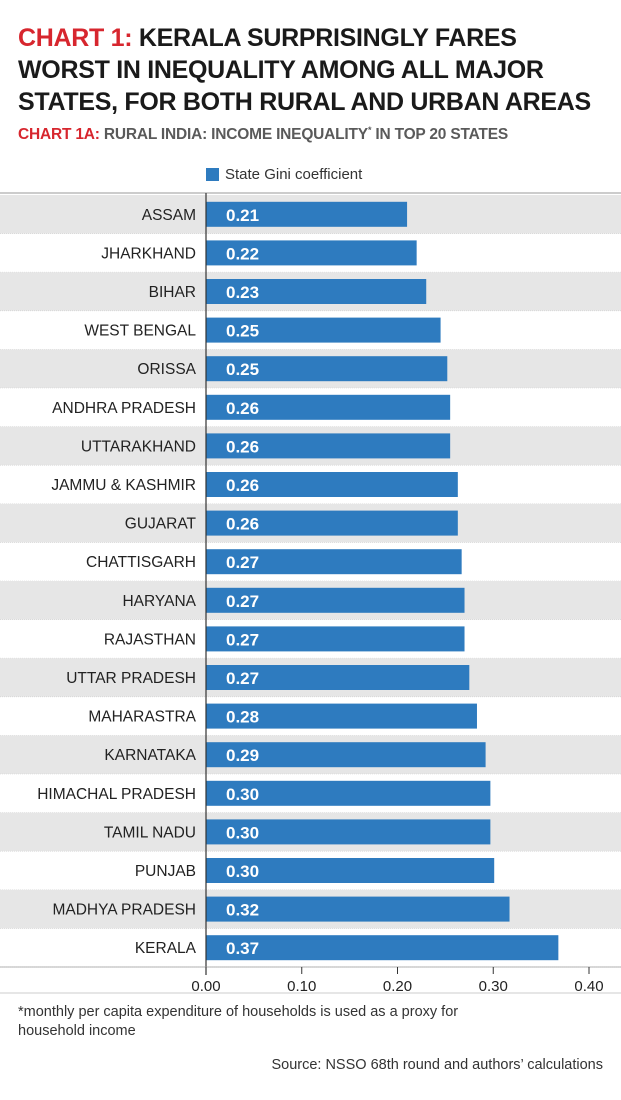 The width and height of the screenshot is (621, 1100). I want to click on data-label: 0.23, so click(242, 292).